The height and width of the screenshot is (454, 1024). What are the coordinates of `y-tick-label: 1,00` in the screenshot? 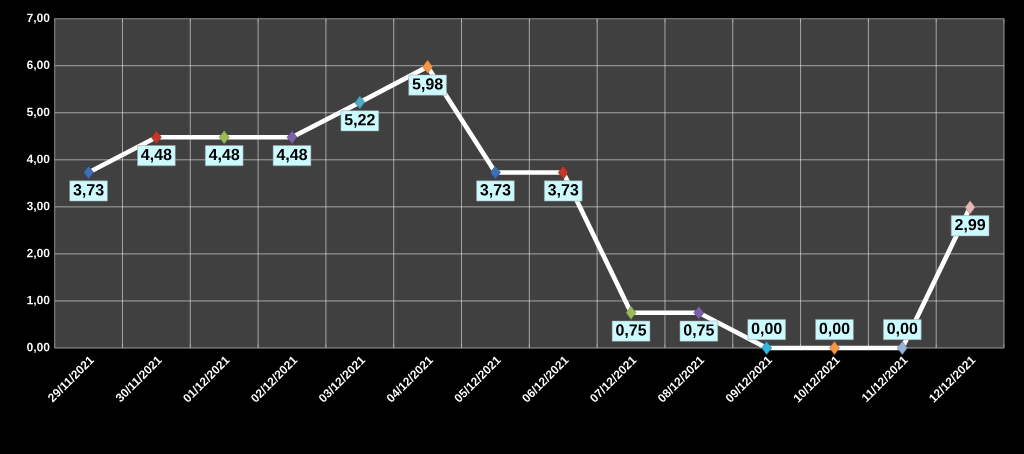 It's located at (38, 301).